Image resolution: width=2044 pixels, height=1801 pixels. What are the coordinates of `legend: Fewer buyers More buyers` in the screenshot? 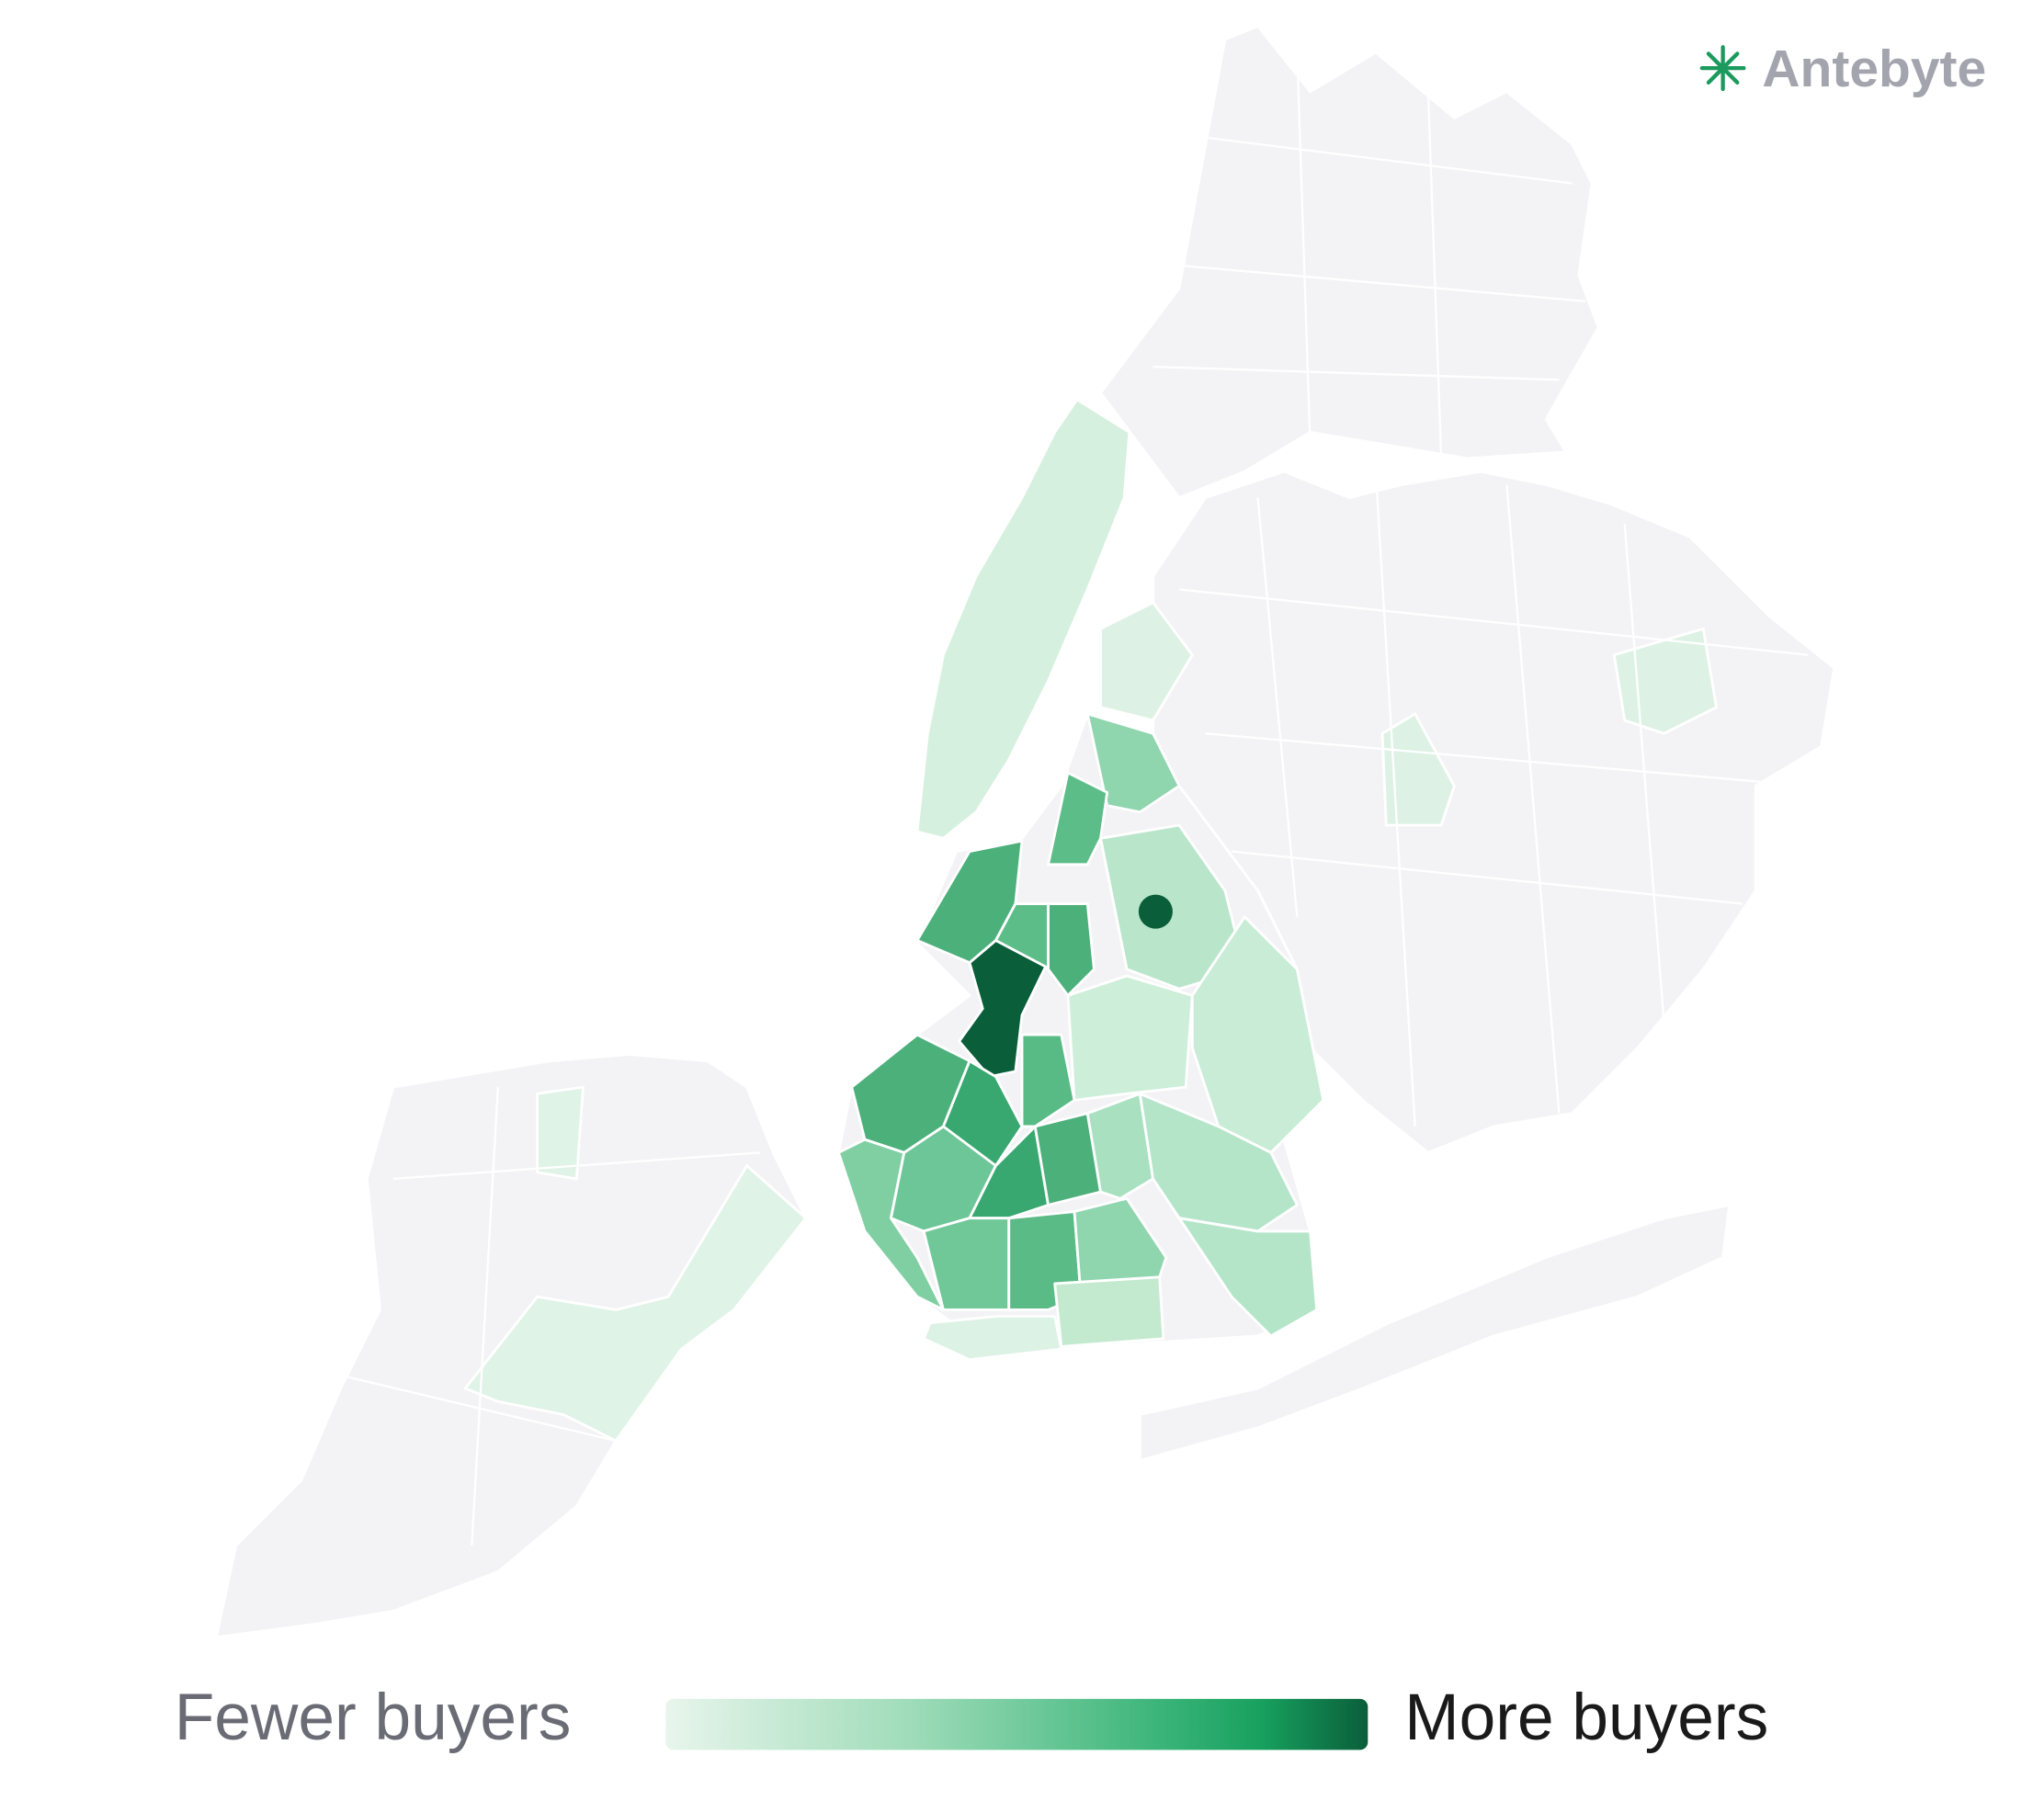 It's located at (972, 1717).